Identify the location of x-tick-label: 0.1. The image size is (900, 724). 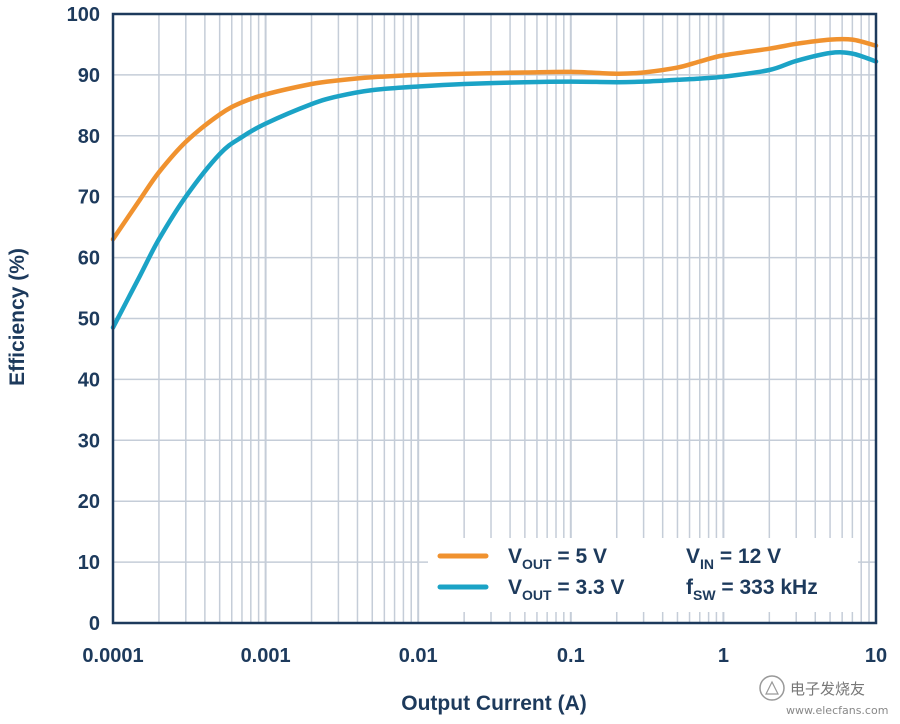
(571, 656).